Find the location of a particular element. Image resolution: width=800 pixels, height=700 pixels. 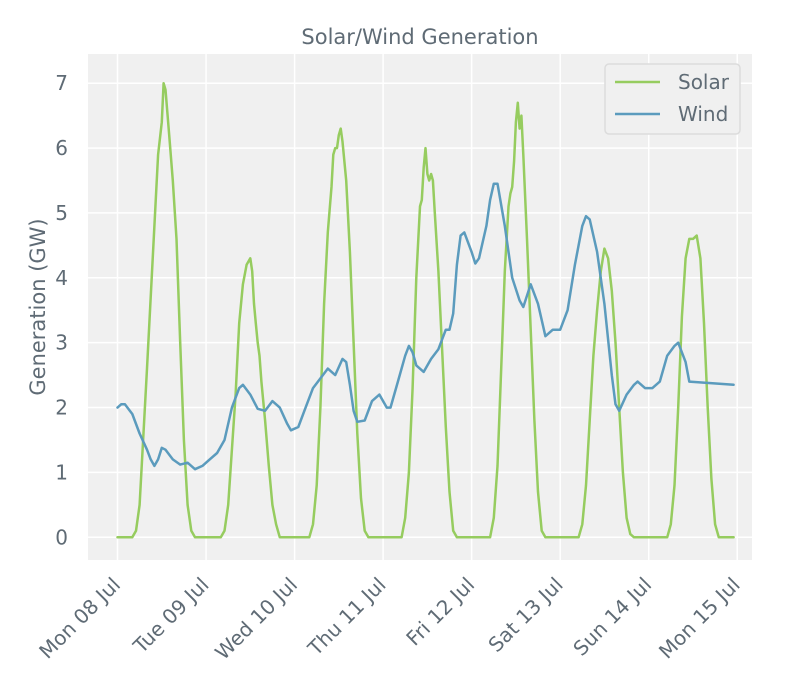

y-tick-label: 5 is located at coordinates (61, 213).